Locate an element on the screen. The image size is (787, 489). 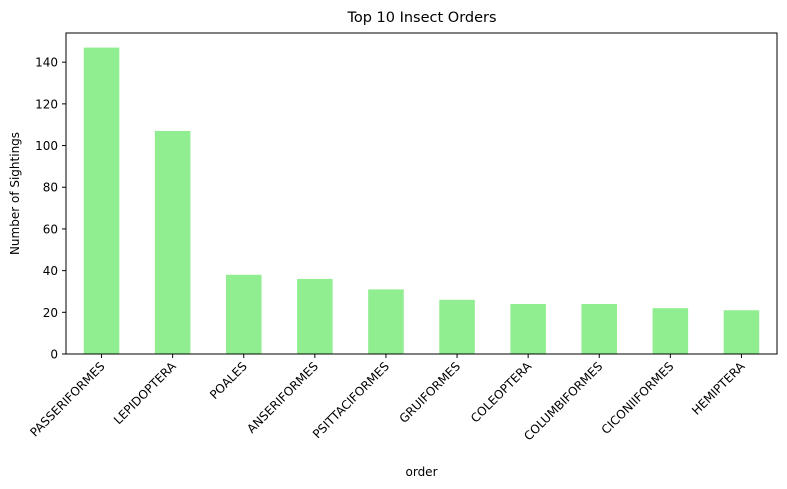
bar-gruiformes is located at coordinates (457, 326).